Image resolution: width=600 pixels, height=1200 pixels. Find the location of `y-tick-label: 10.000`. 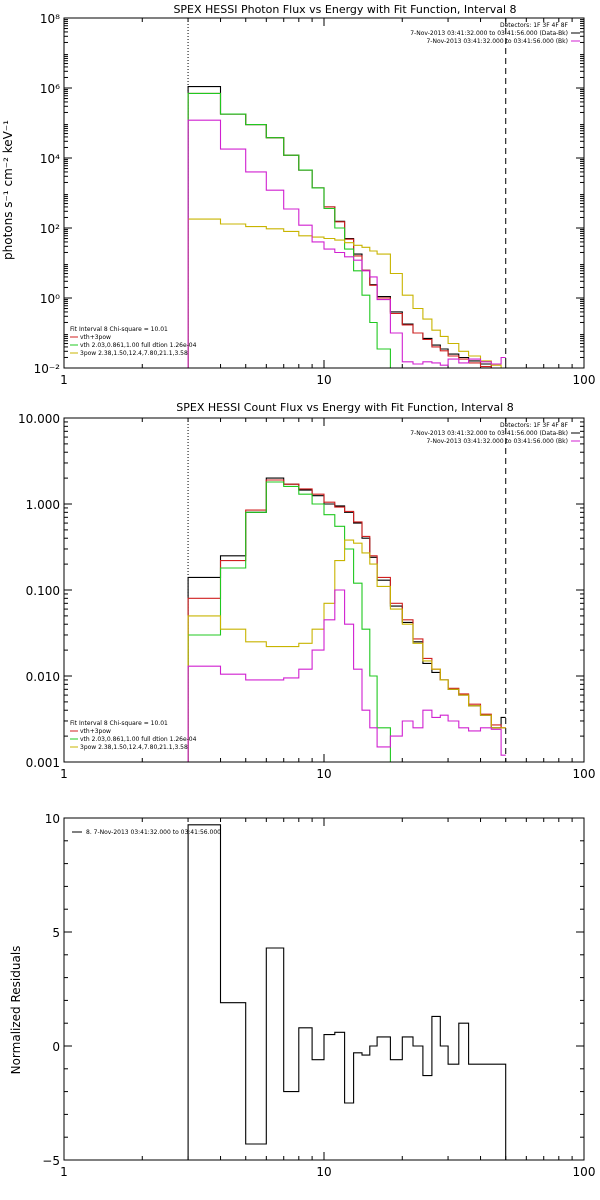

y-tick-label: 10.000 is located at coordinates (39, 419).